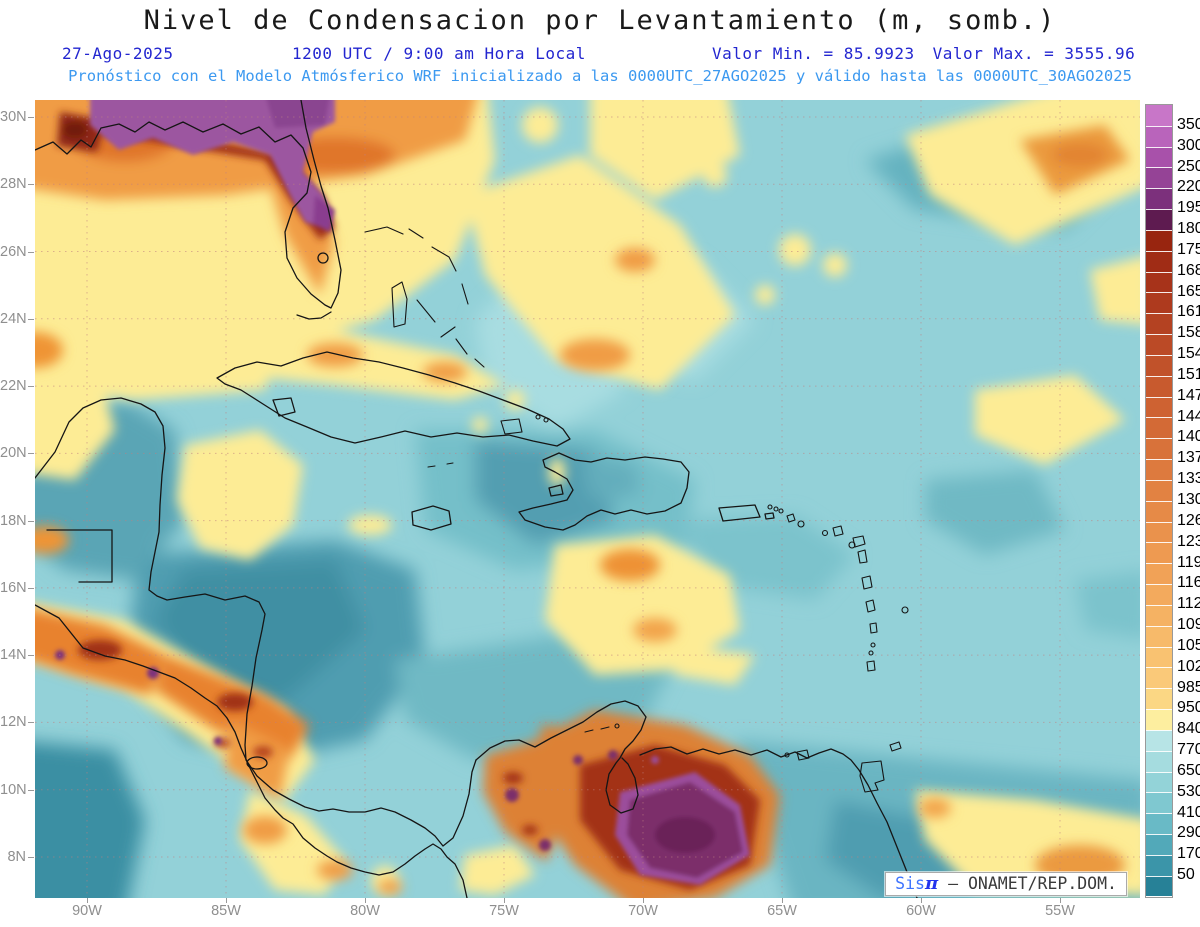 The width and height of the screenshot is (1200, 927). What do you see at coordinates (1188, 750) in the screenshot?
I see `colorbar-label: 770` at bounding box center [1188, 750].